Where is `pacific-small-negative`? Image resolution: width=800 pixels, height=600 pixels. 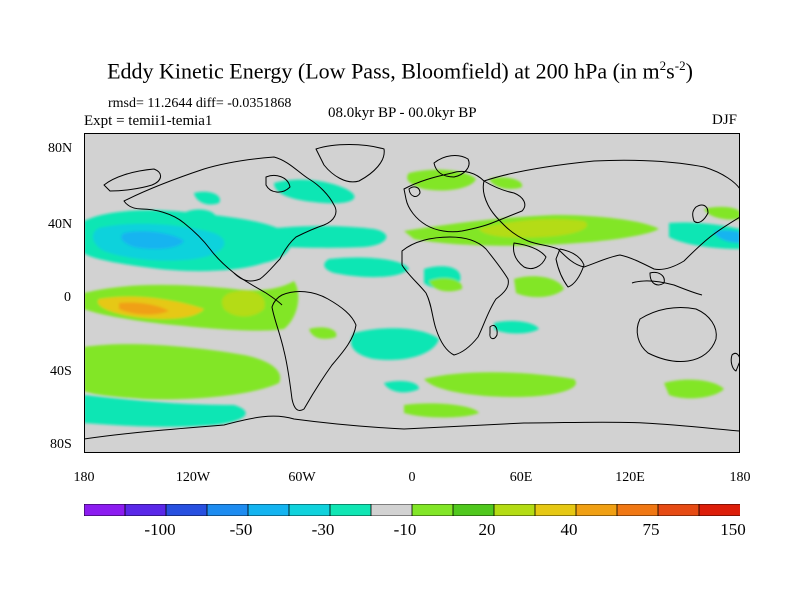
pacific-small-negative is located at coordinates (200, 215).